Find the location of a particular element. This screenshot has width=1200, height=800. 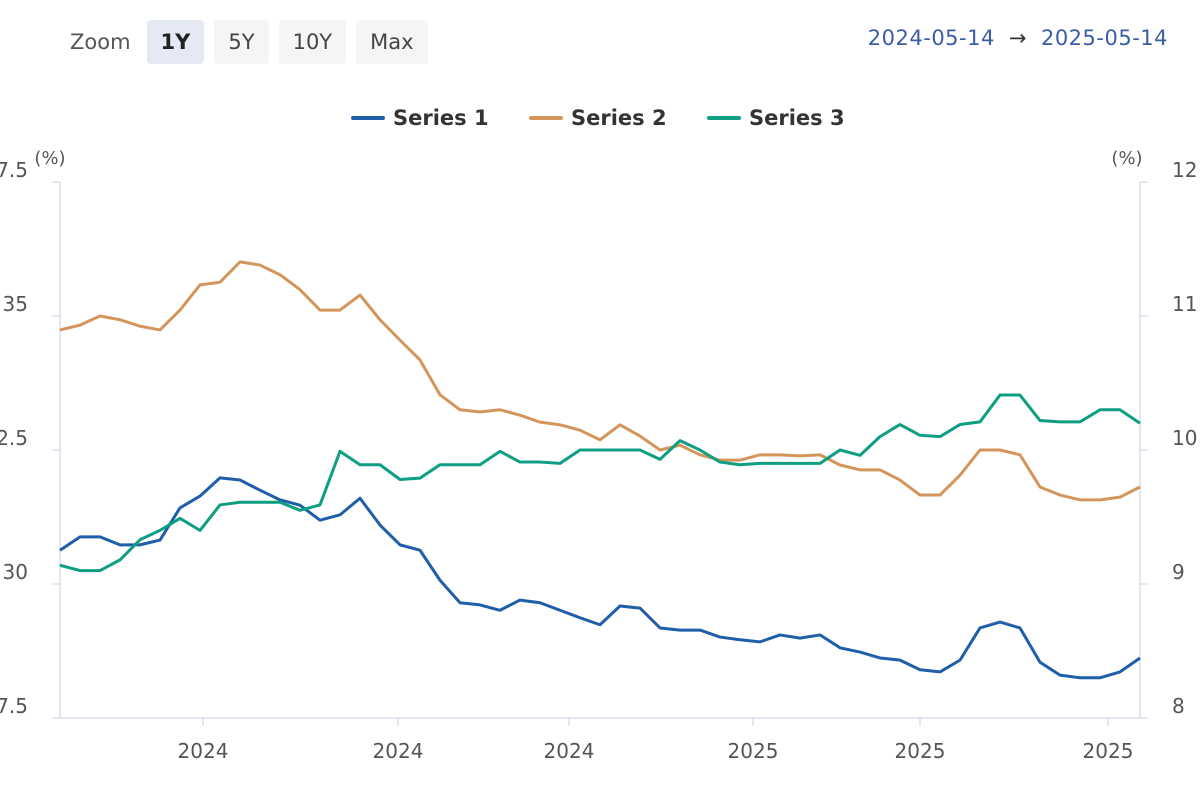

legend: Series 1 Series 2 Series 3 is located at coordinates (598, 118).